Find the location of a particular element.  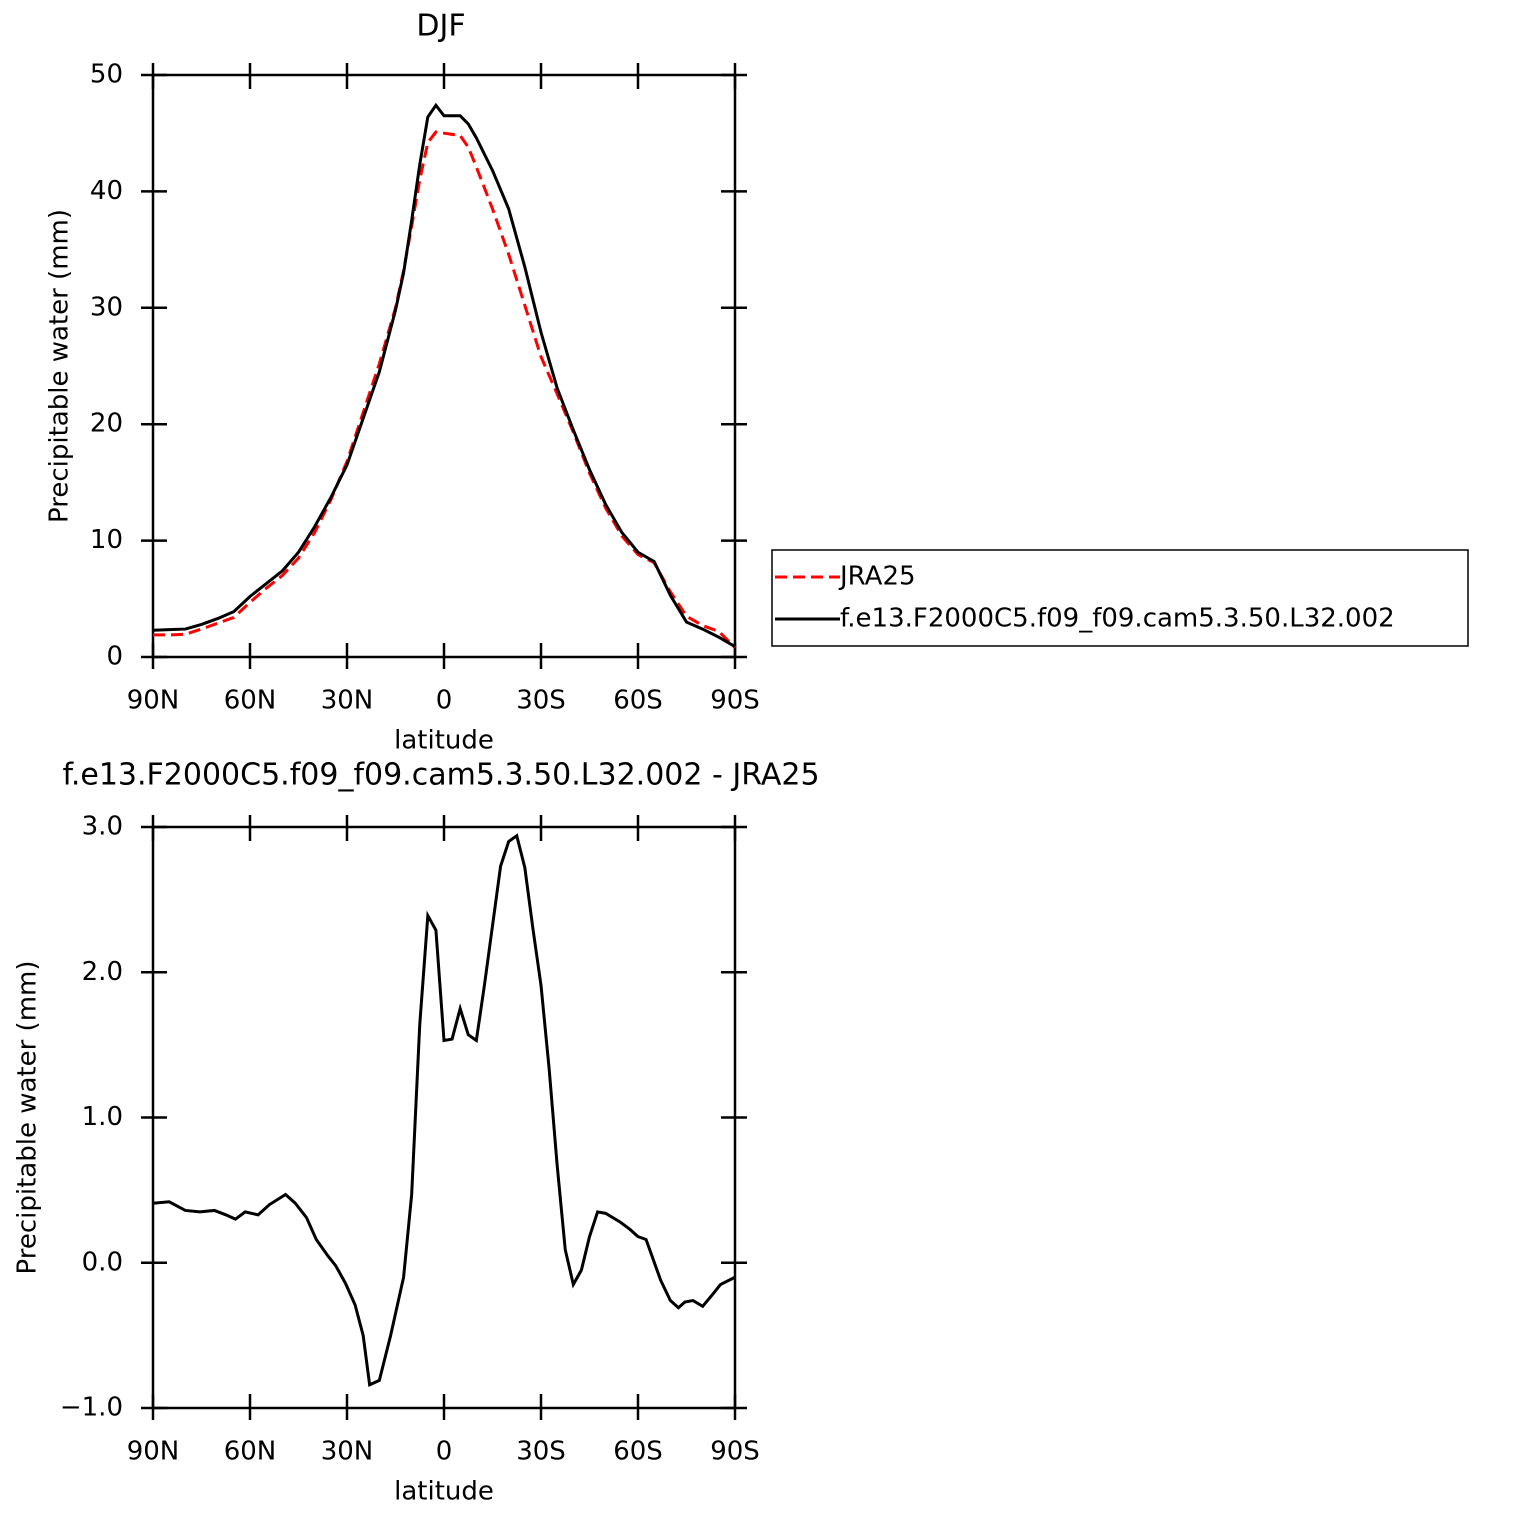

legend-box is located at coordinates (1120, 598).